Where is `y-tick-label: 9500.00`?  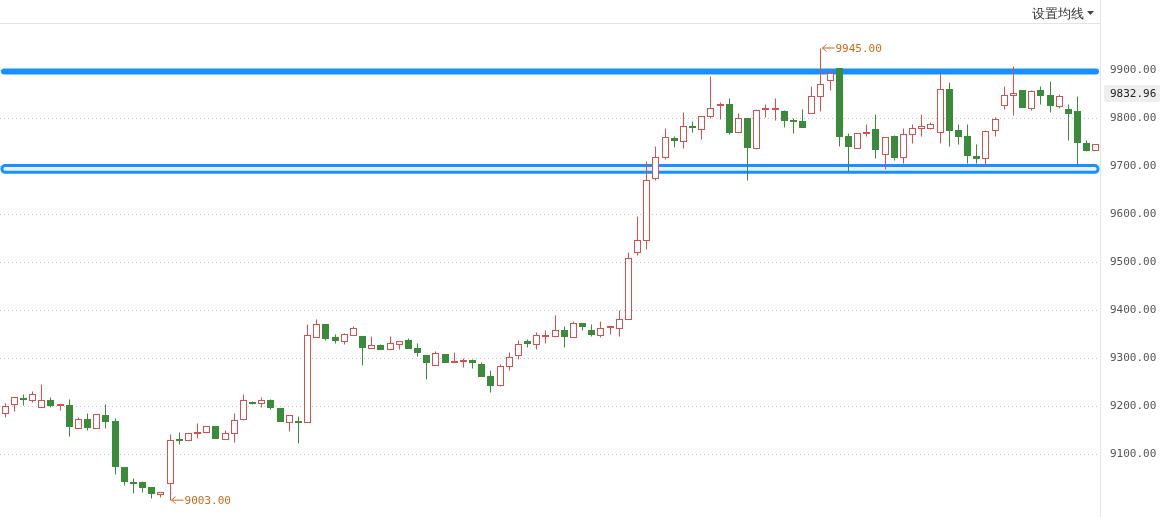
y-tick-label: 9500.00 is located at coordinates (1133, 262).